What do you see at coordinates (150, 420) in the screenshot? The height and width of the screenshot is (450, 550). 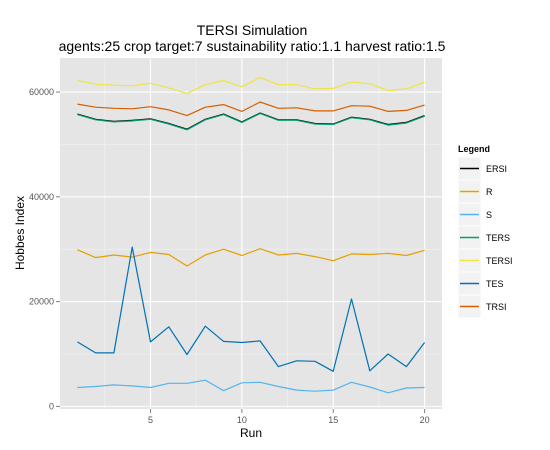 I see `x-tick-label: 5` at bounding box center [150, 420].